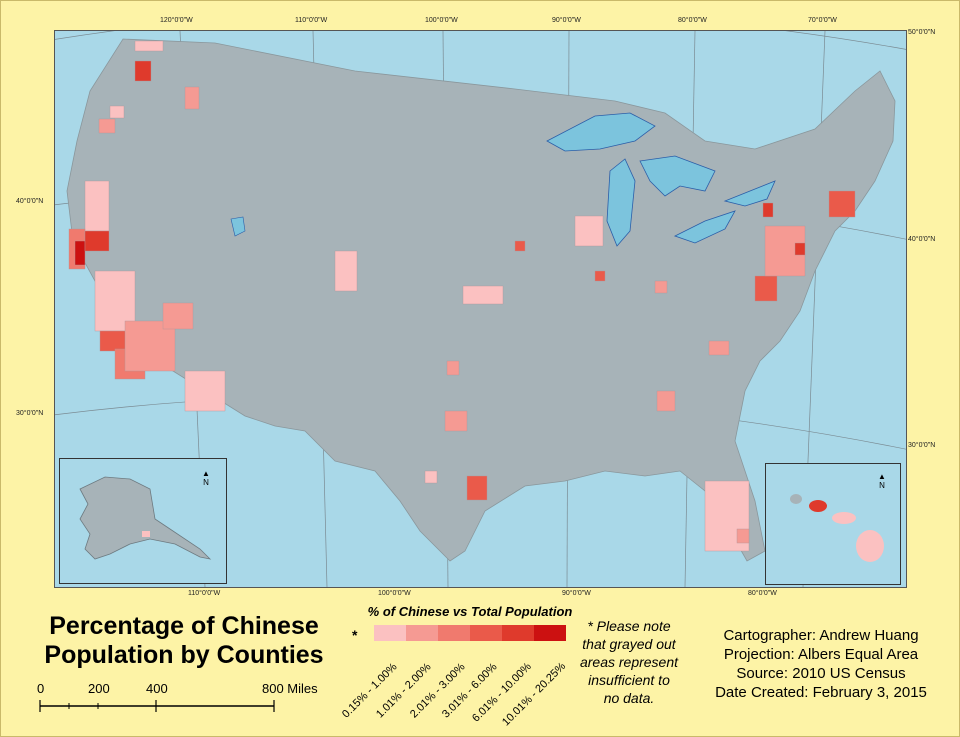  What do you see at coordinates (470, 611) in the screenshot?
I see `legend-title: % of Chinese vs Total Population` at bounding box center [470, 611].